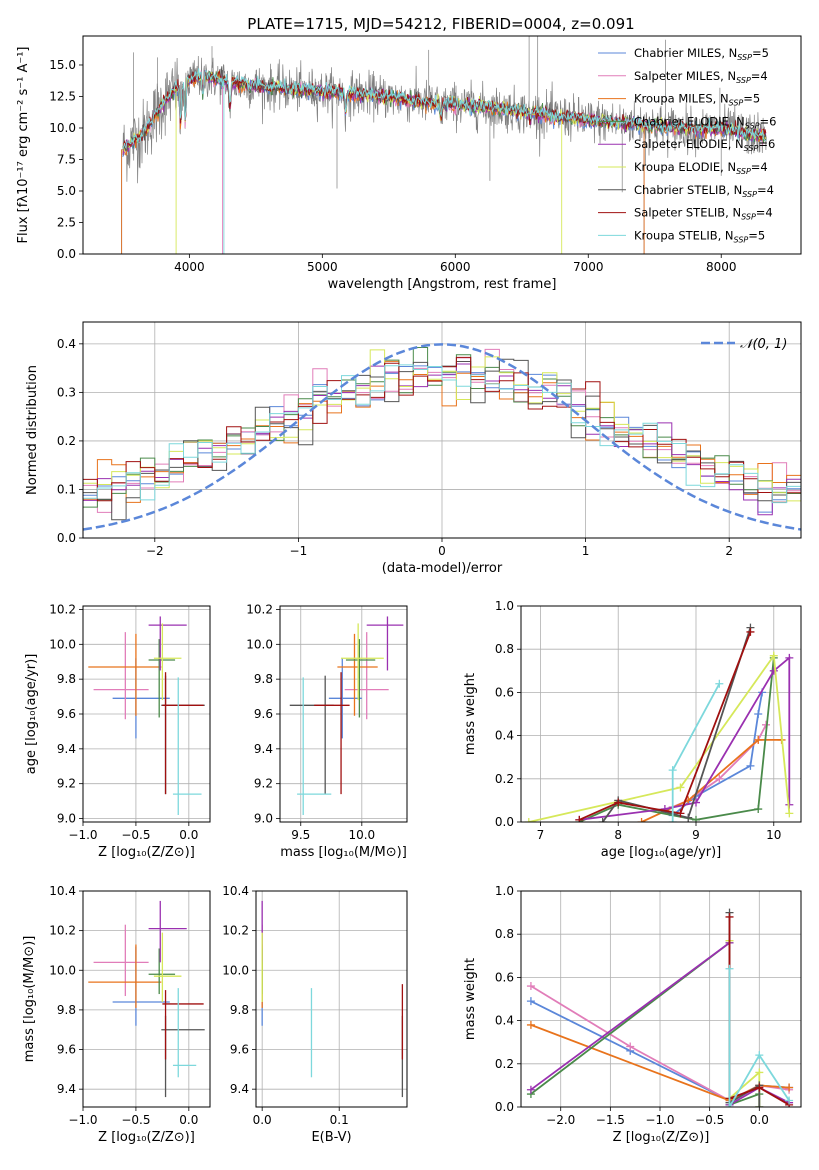  Describe the element at coordinates (721, 267) in the screenshot. I see `x-tick-label: 8000` at that location.